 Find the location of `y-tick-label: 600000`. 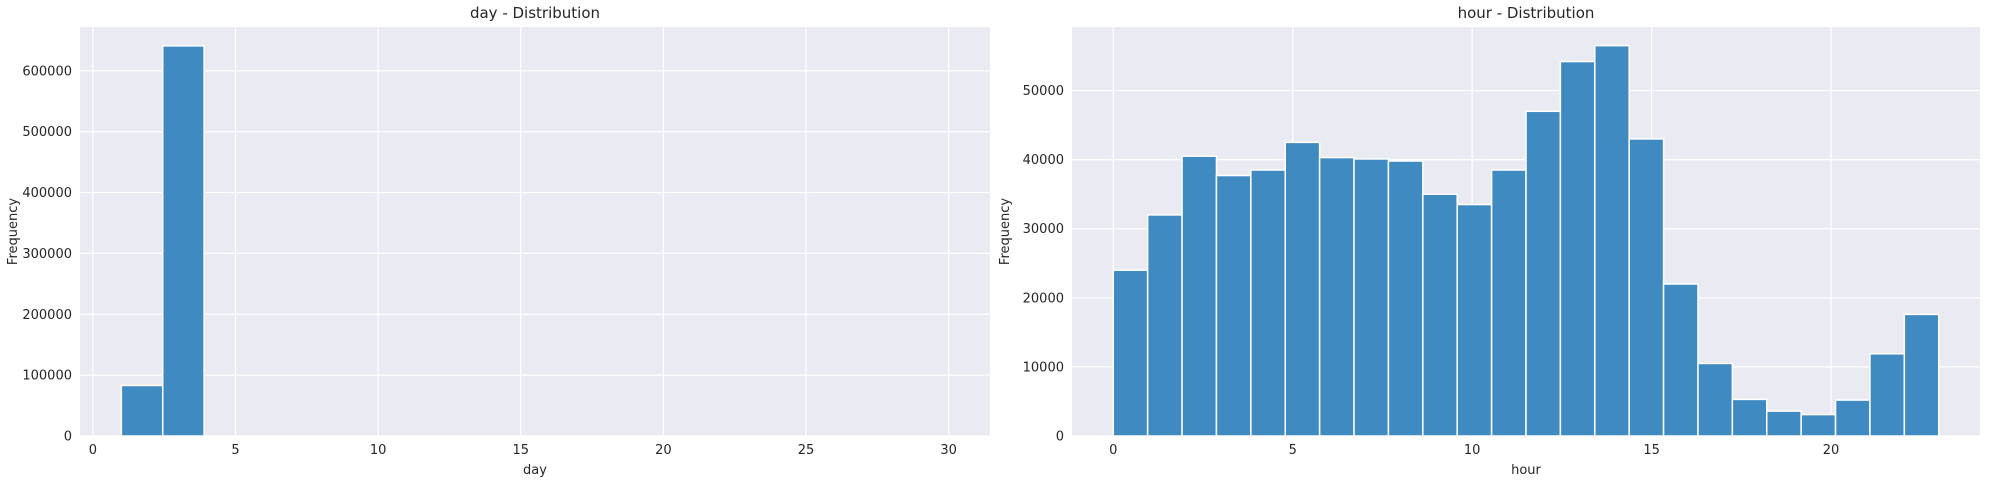

y-tick-label: 600000 is located at coordinates (47, 71).